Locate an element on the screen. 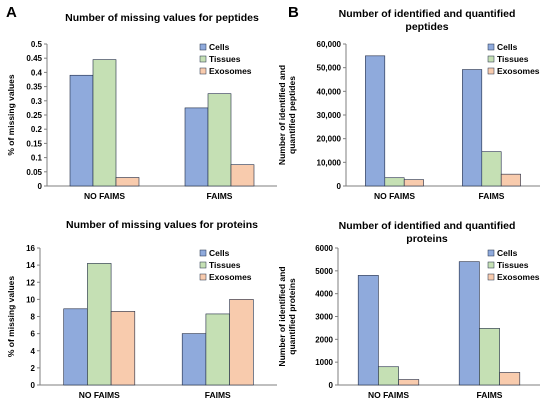 This screenshot has height=406, width=550. y-tick-label: 0.2 is located at coordinates (37, 129).